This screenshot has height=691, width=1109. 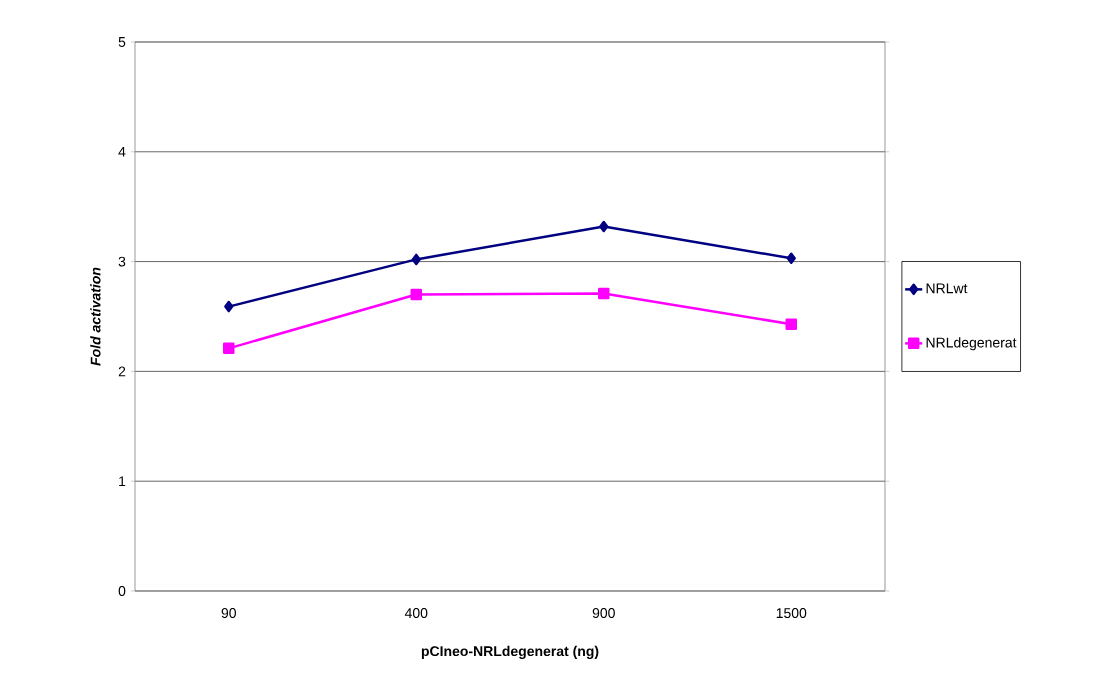 I want to click on y-tick-label: 5, so click(x=122, y=42).